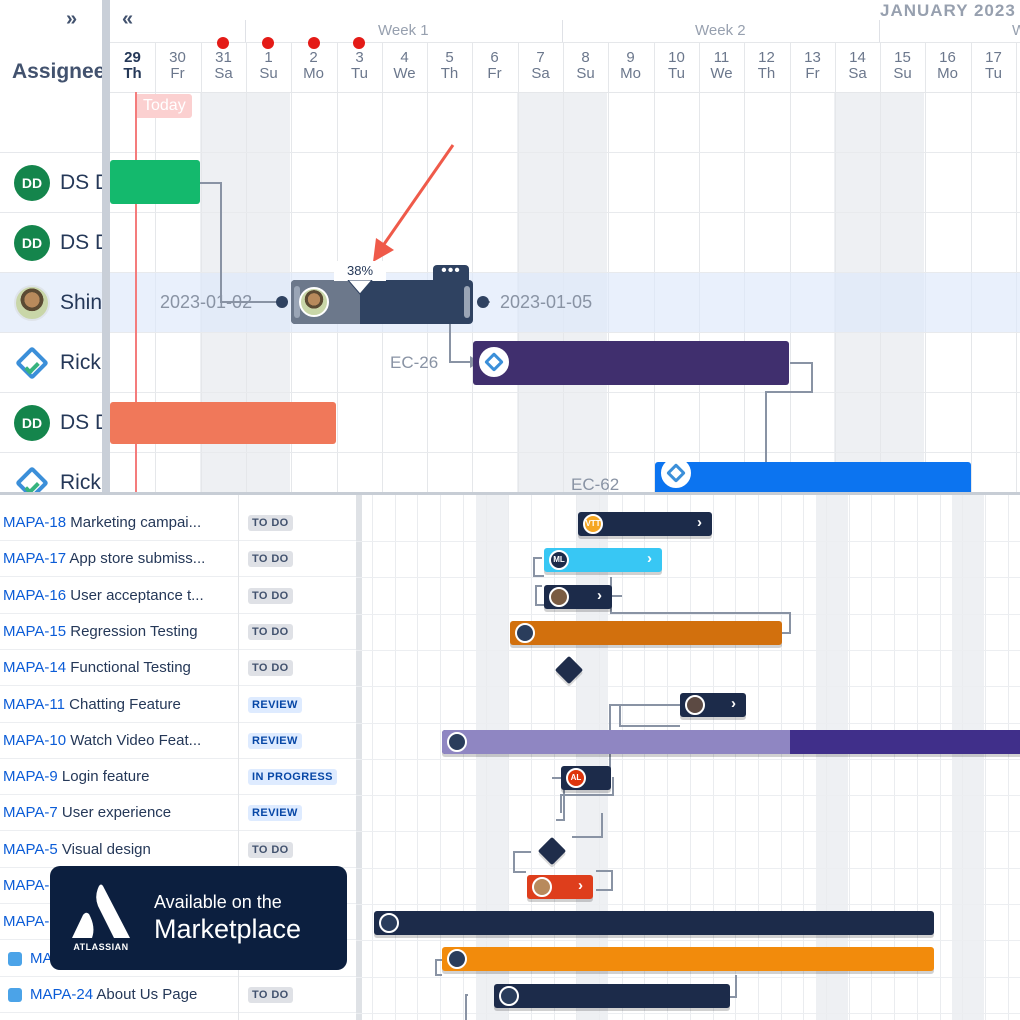 The height and width of the screenshot is (1020, 1020). I want to click on task-key: MAPA-7, so click(30, 812).